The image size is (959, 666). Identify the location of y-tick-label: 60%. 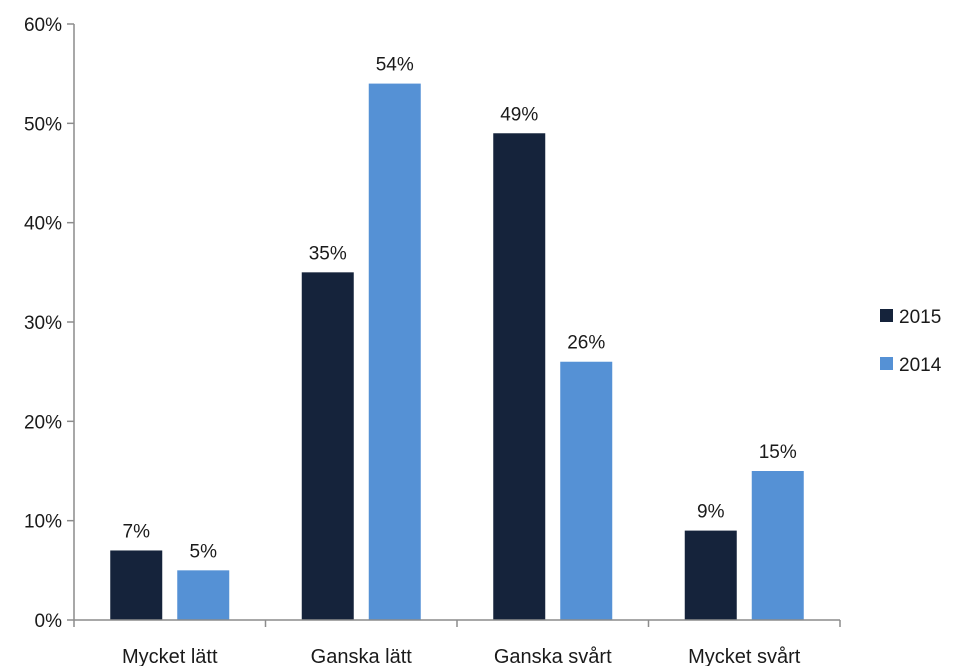
(43, 25).